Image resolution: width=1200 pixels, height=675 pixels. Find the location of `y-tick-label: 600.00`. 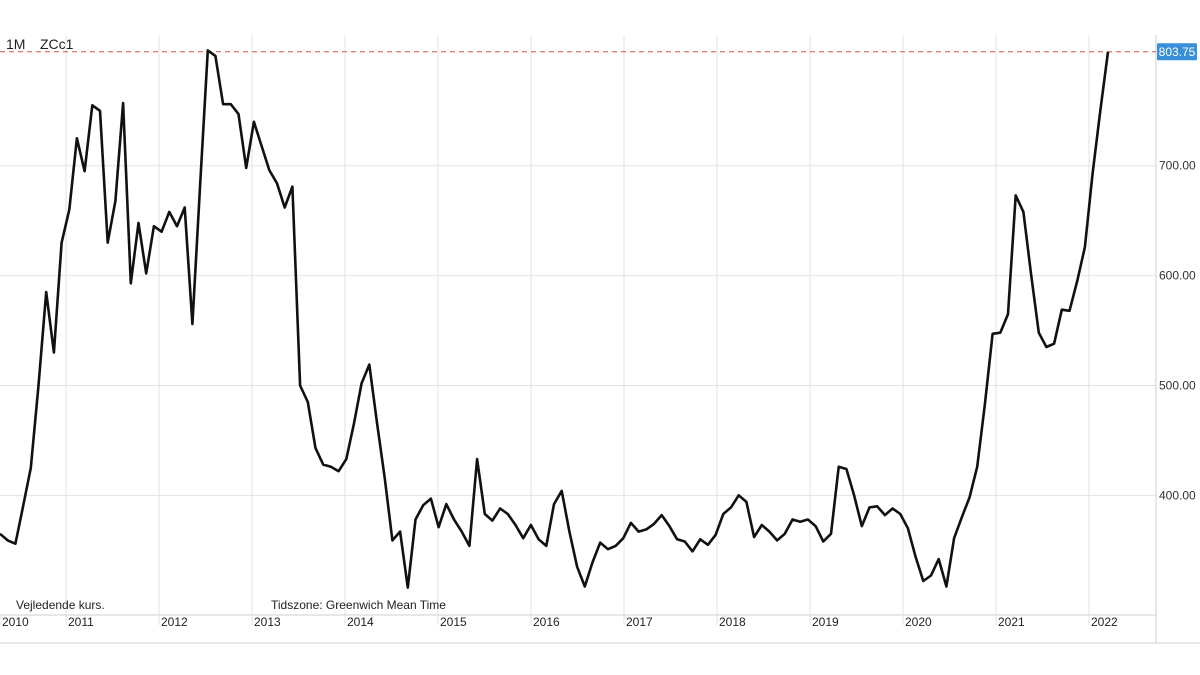

y-tick-label: 600.00 is located at coordinates (1177, 276).